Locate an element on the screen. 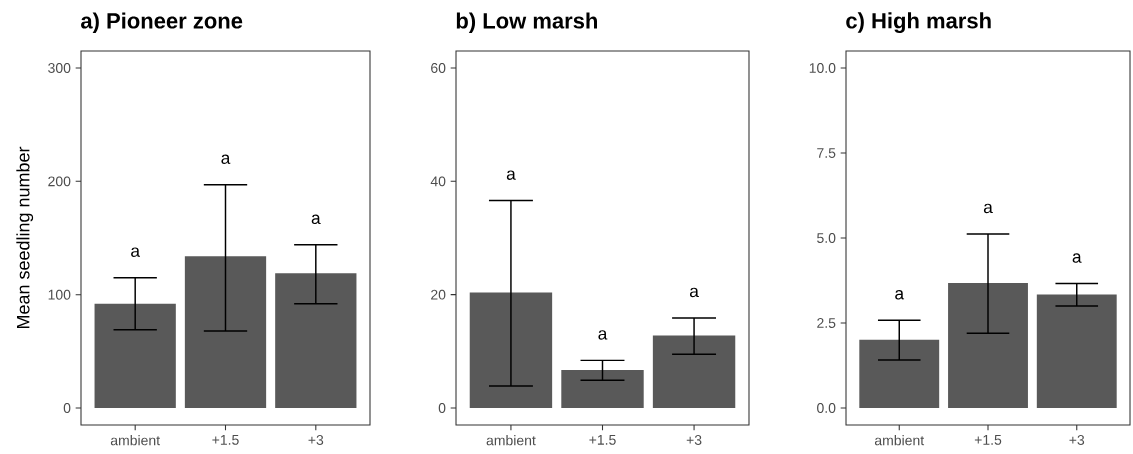 The width and height of the screenshot is (1133, 454). y-axis-title: Mean seedling number is located at coordinates (25, 237).